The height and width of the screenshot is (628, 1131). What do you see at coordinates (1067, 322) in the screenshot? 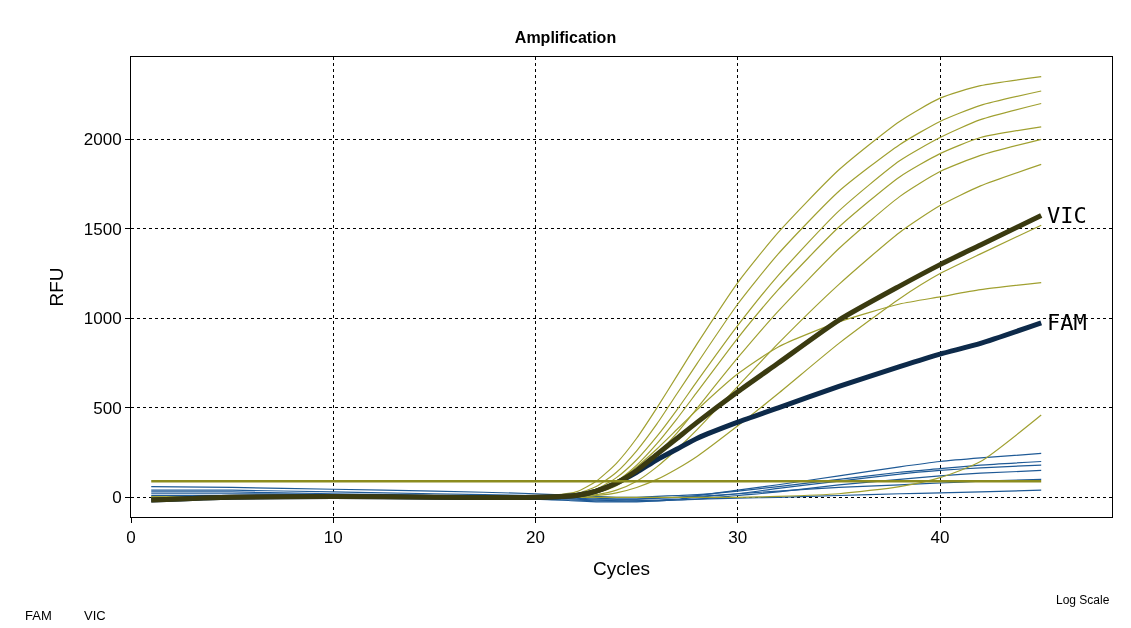
I see `series-label: FAM` at bounding box center [1067, 322].